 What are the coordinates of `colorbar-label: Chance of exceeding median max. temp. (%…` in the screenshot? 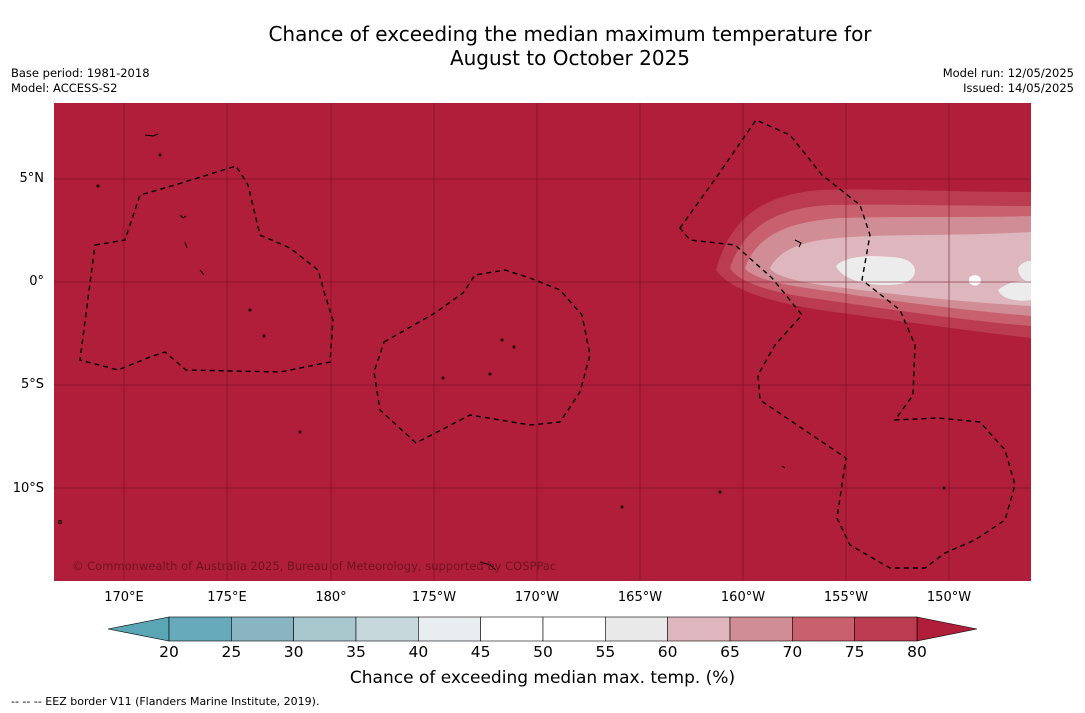 It's located at (542, 678).